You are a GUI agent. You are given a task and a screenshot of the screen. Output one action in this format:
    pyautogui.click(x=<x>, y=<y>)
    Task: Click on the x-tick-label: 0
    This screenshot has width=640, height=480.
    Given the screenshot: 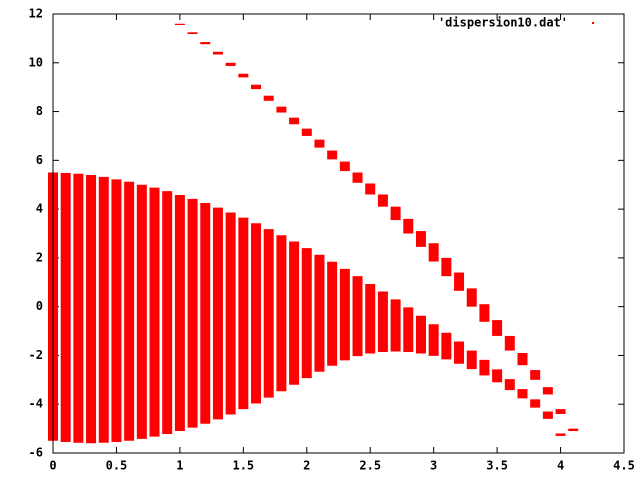 What is the action you would take?
    pyautogui.click(x=52, y=466)
    